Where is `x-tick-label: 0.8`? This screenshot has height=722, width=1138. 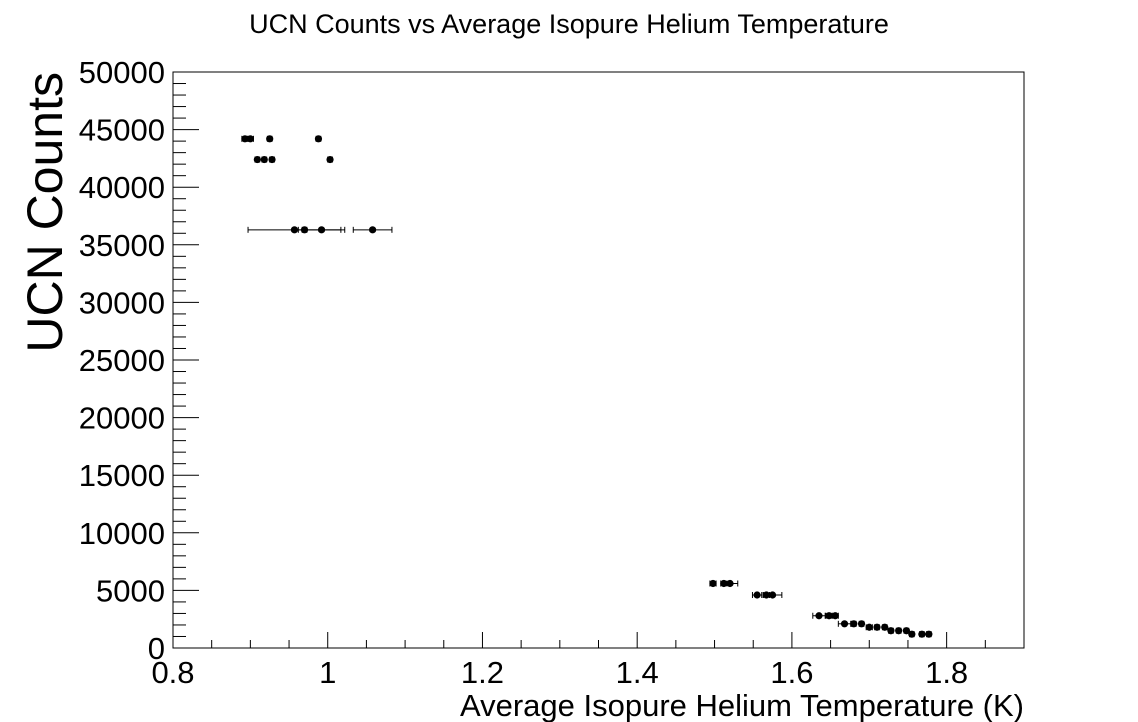
x-tick-label: 0.8 is located at coordinates (172, 672).